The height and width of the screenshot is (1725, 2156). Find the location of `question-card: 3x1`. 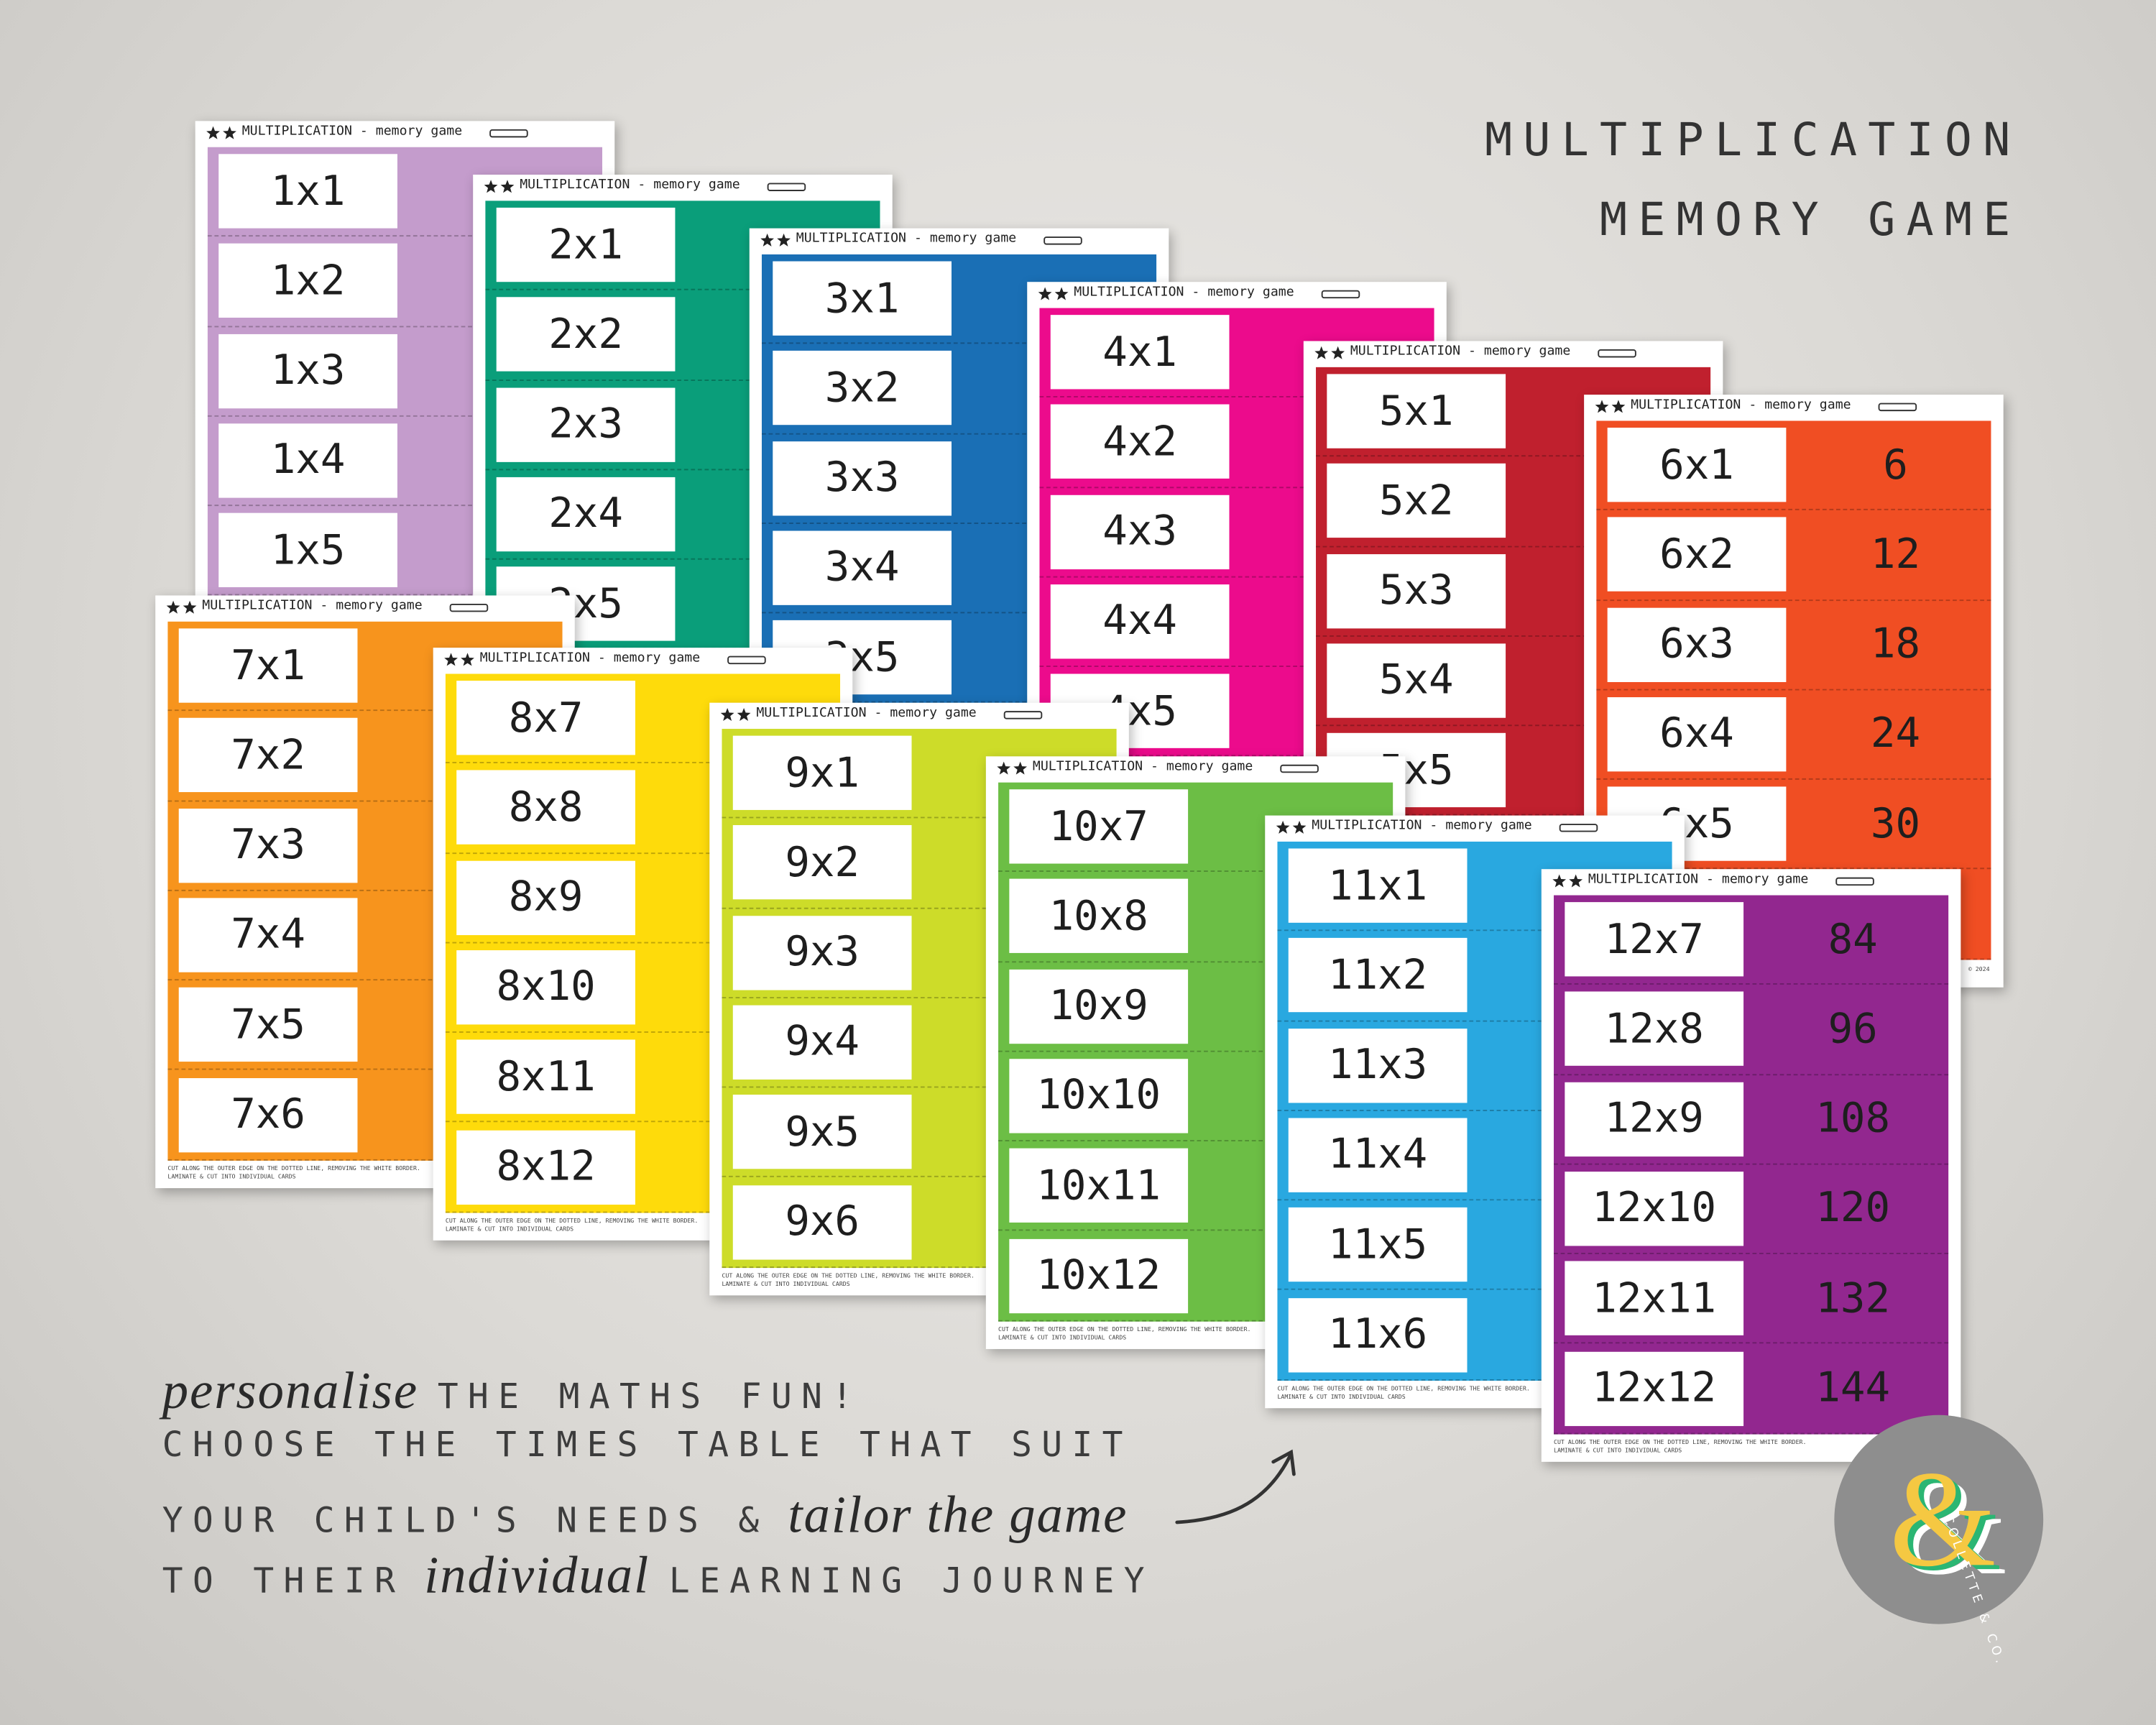

question-card: 3x1 is located at coordinates (862, 298).